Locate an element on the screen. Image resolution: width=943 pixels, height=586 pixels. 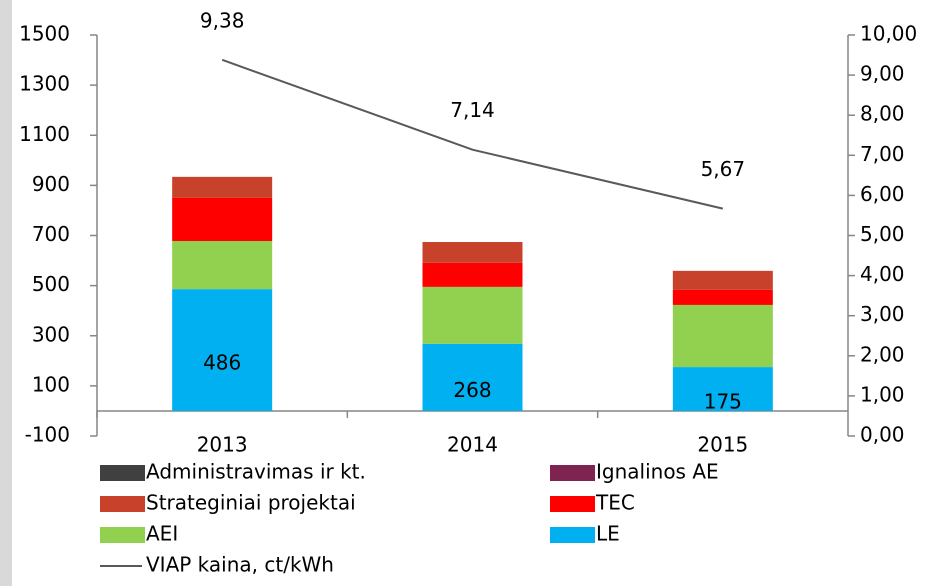
legend-label: AEI is located at coordinates (162, 534).